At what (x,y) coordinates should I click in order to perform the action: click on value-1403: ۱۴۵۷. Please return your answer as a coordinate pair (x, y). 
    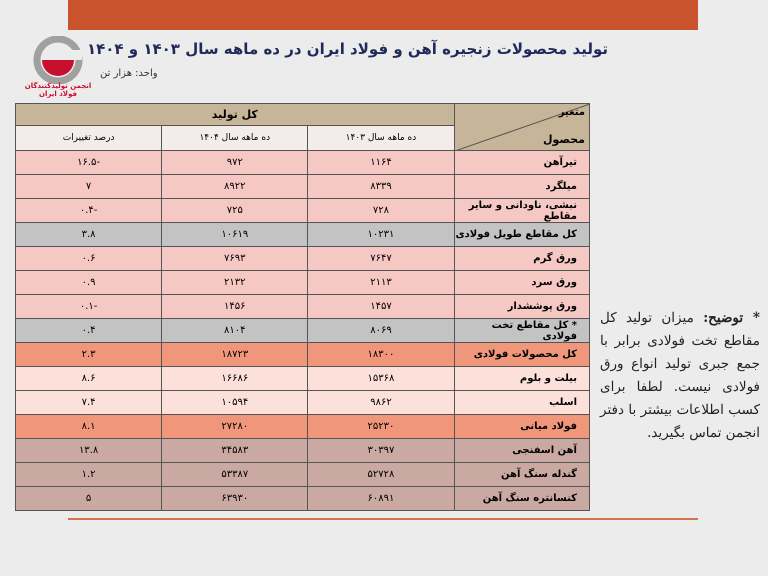
    Looking at the image, I should click on (381, 306).